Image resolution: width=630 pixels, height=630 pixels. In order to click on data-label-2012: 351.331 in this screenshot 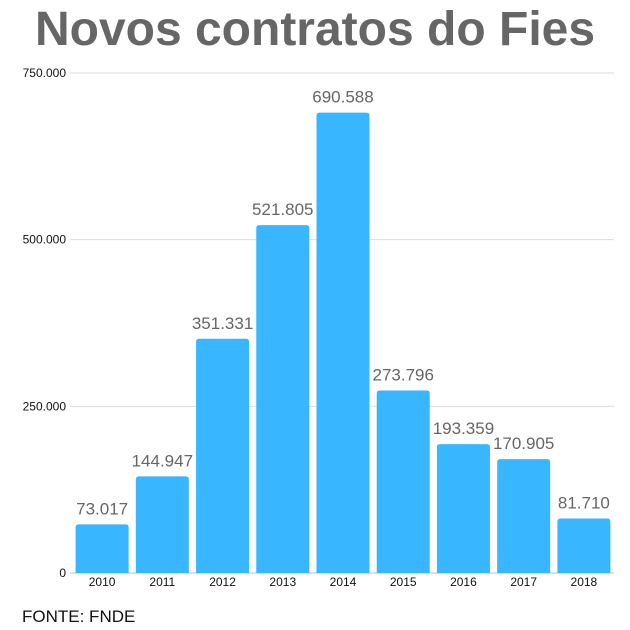, I will do `click(222, 323)`.